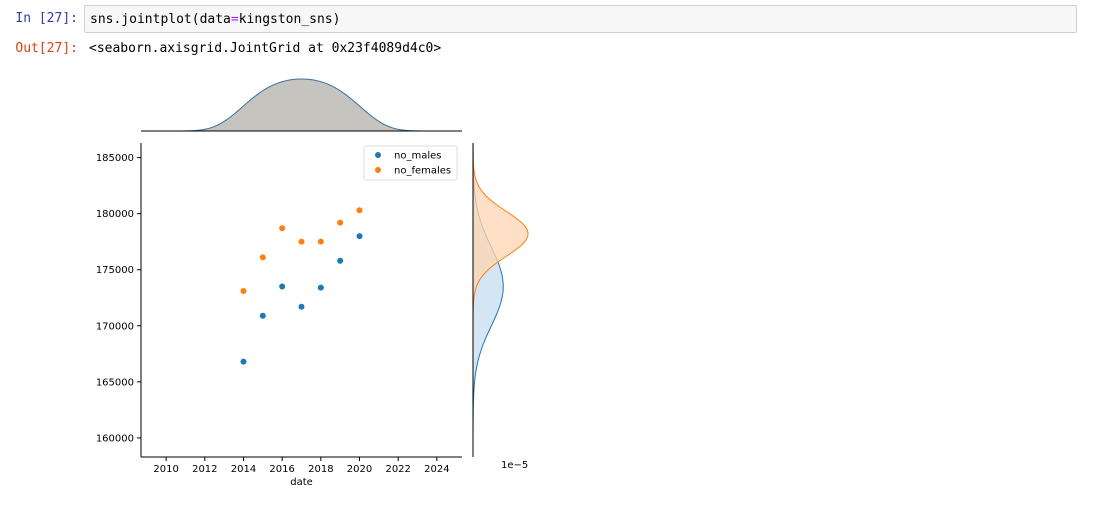 This screenshot has height=521, width=1093. What do you see at coordinates (359, 469) in the screenshot?
I see `x-tick-label: 2020` at bounding box center [359, 469].